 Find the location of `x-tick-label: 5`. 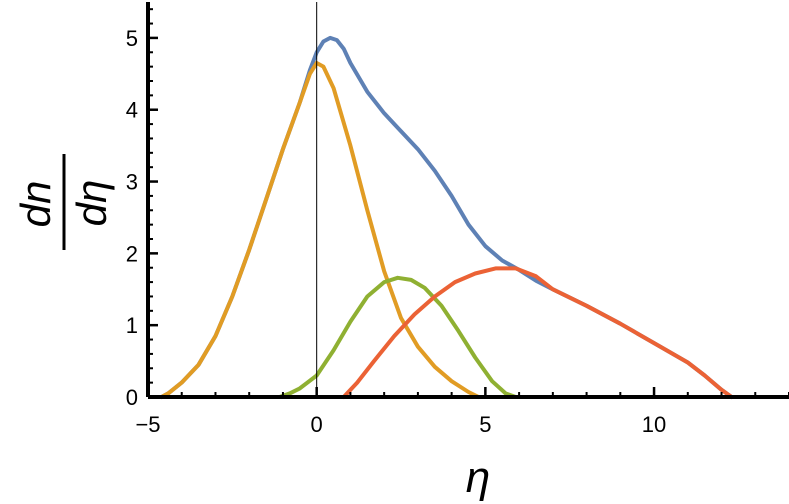

x-tick-label: 5 is located at coordinates (485, 424).